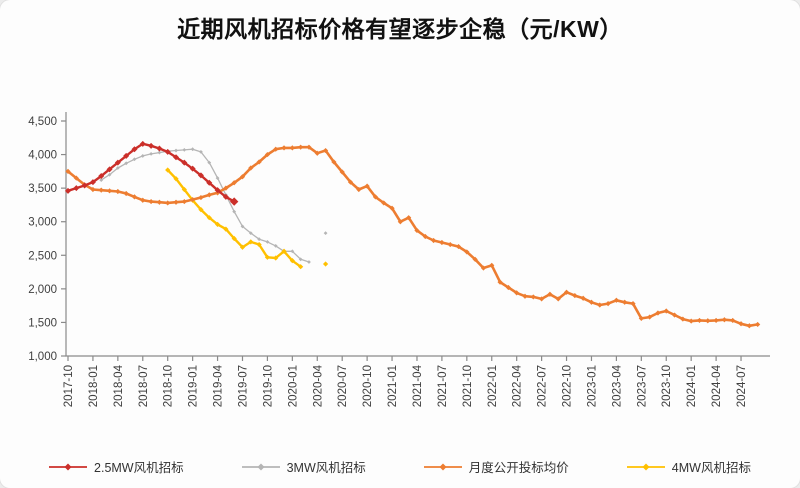 The image size is (800, 488). I want to click on legend-item-4: 4MW风机招标, so click(688, 466).